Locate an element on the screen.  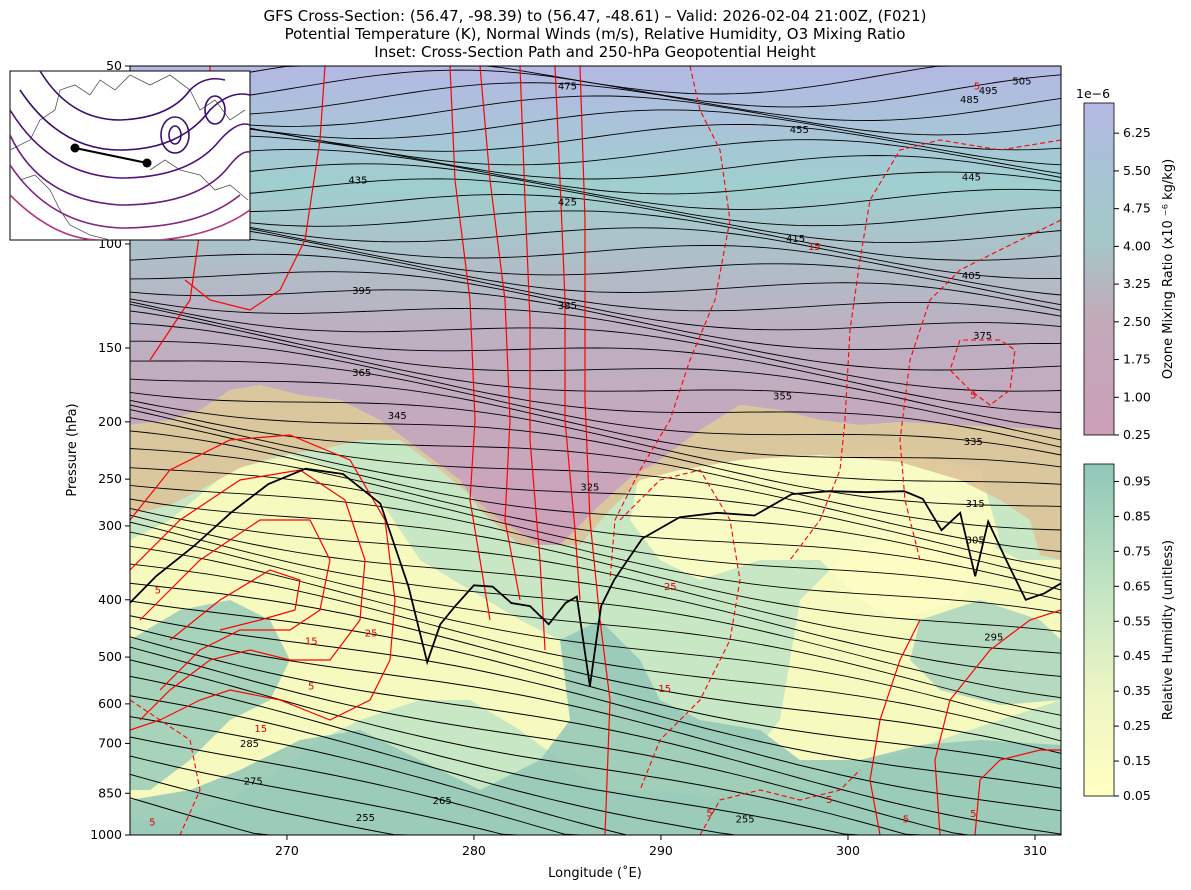
theta-contour-label: 255 is located at coordinates (365, 818).